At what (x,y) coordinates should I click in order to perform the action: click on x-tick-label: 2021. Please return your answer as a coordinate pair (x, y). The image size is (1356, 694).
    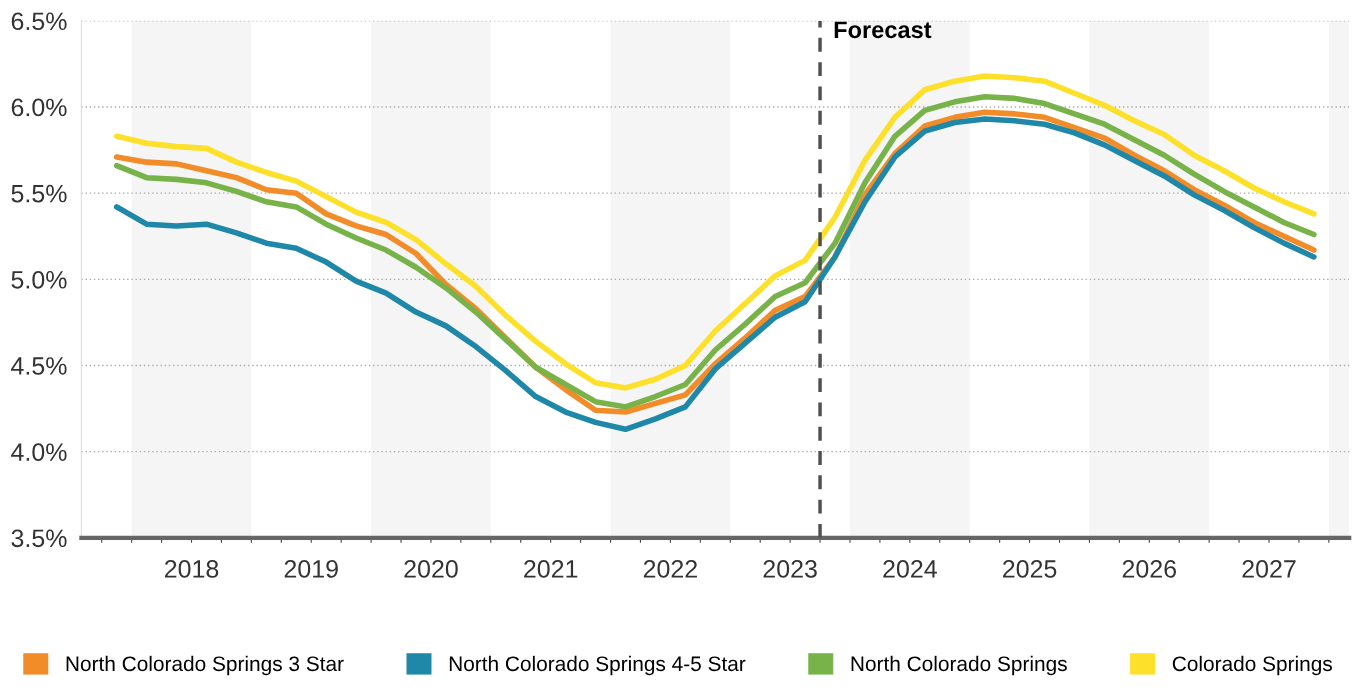
    Looking at the image, I should click on (551, 569).